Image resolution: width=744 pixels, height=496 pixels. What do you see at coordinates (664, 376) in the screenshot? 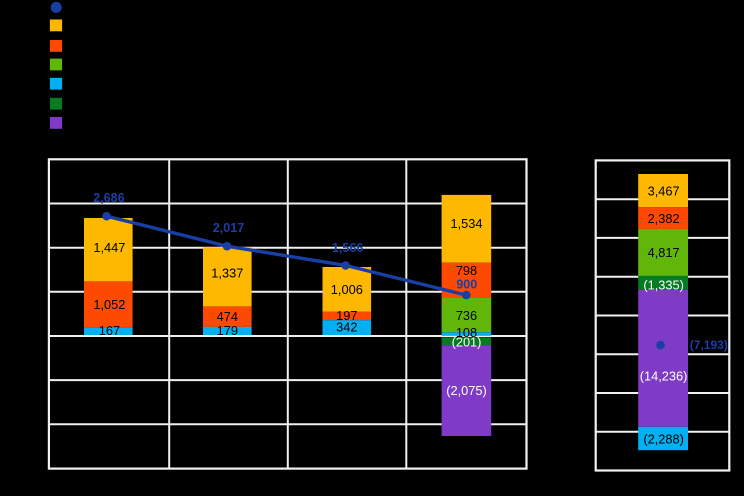
I see `svg-text: (14,236)` at bounding box center [664, 376].